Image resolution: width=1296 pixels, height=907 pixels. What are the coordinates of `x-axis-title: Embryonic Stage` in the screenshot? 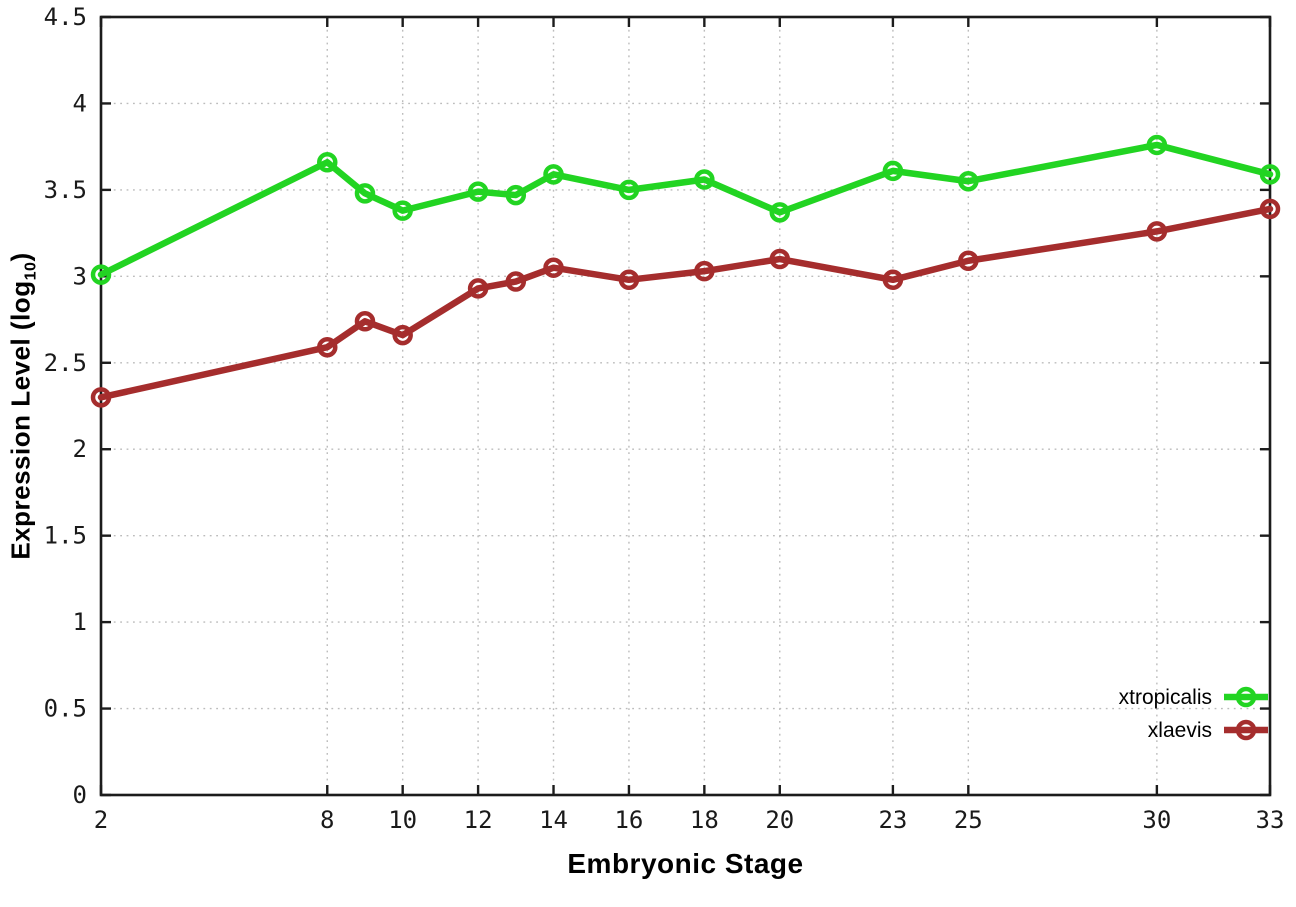 It's located at (685, 863).